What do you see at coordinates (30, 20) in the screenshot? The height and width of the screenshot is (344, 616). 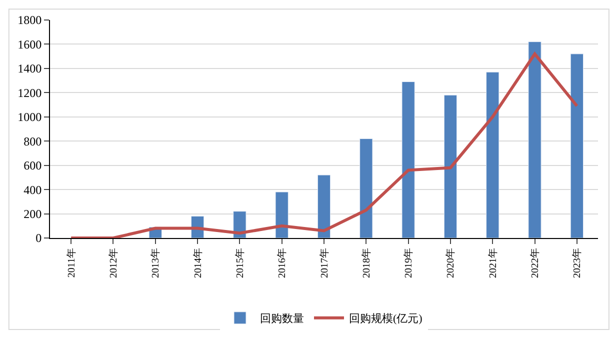 I see `y-tick-label: 1800` at bounding box center [30, 20].